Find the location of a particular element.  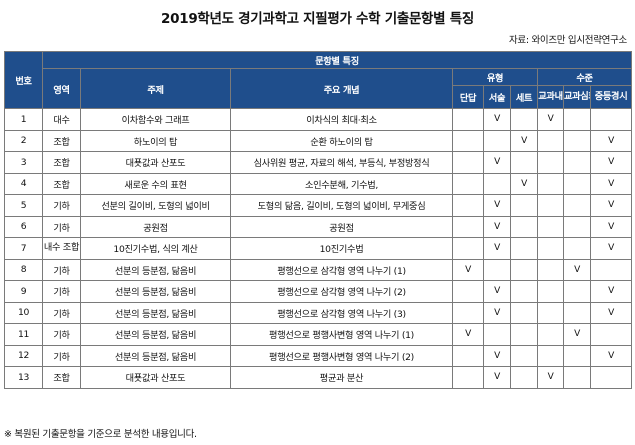

header-topic: 주제 is located at coordinates (155, 88).